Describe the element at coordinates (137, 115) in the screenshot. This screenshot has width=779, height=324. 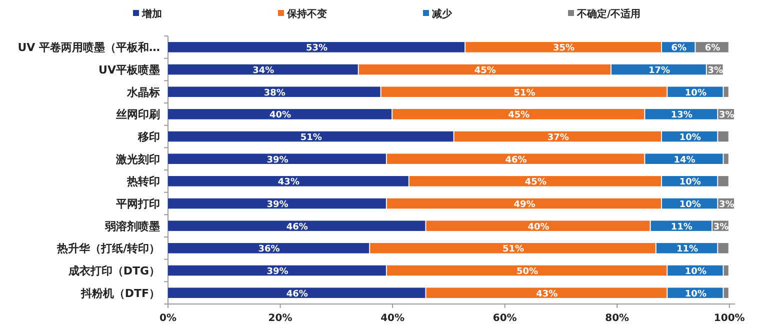
I see `y-tick-label: 丝网印刷` at that location.